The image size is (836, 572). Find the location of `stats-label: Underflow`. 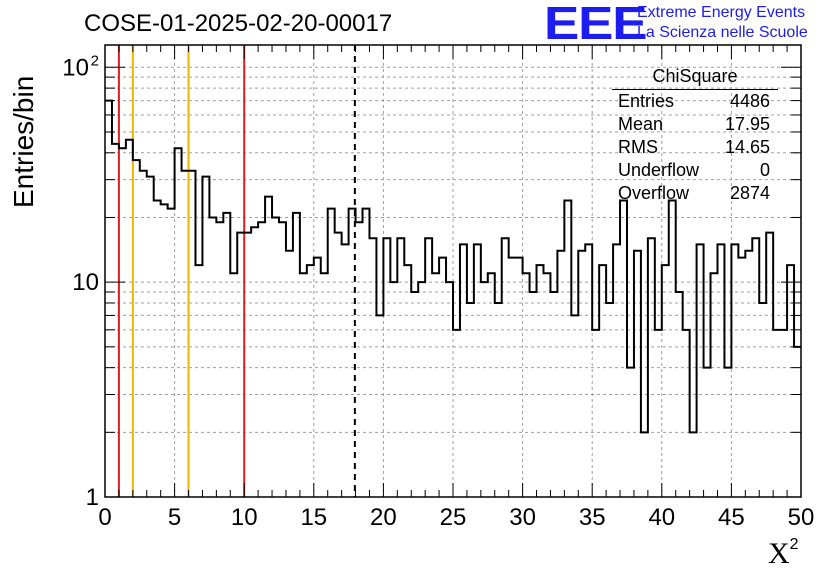

stats-label: Underflow is located at coordinates (659, 170).